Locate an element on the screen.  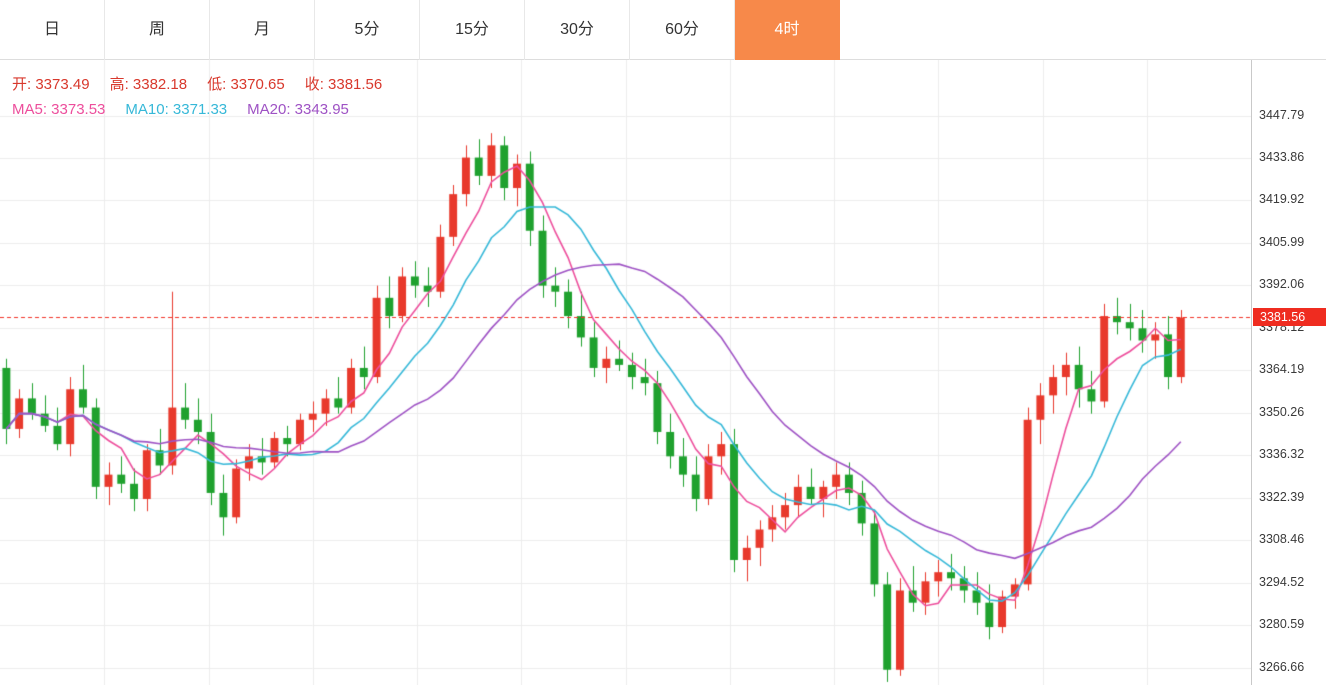
y-axis-label: 3364.19 is located at coordinates (1282, 369).